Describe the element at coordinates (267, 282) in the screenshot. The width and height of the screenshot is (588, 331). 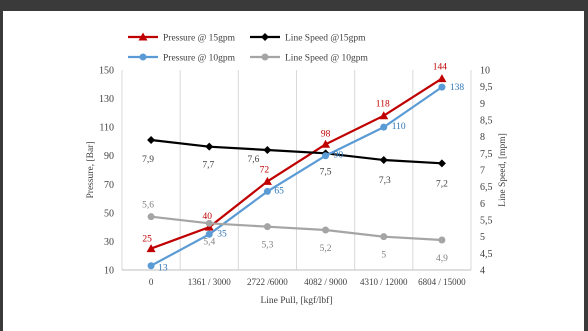
I see `x-tick-label: 2722 /6000` at that location.